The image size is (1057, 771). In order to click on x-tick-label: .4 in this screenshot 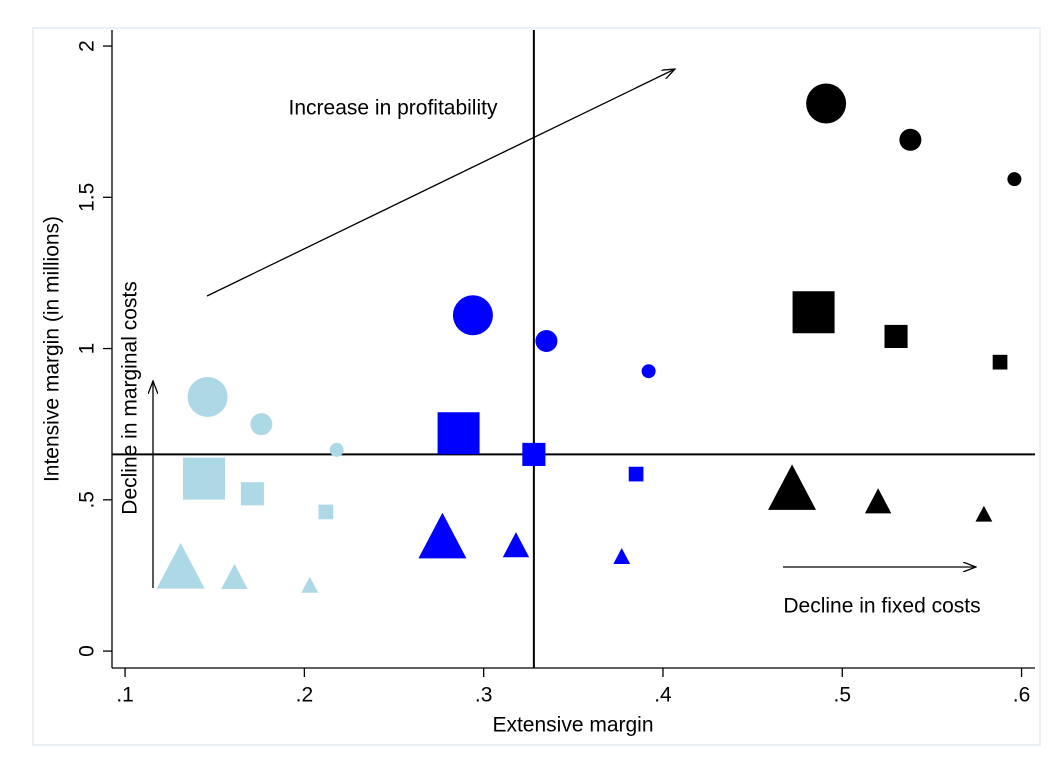, I will do `click(663, 695)`.